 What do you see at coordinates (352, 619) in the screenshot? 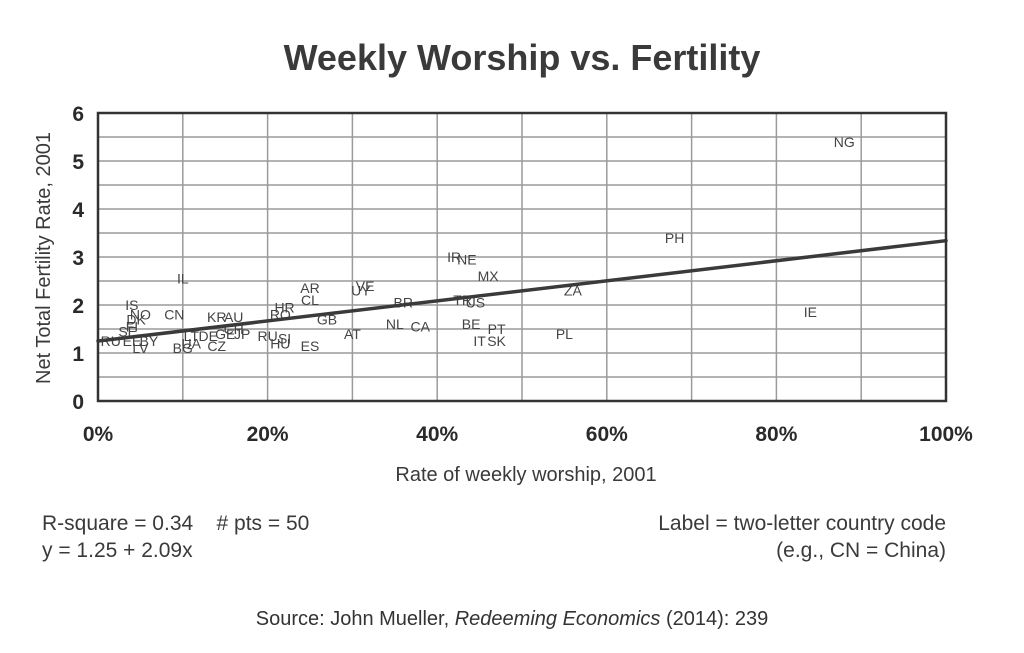
I see `source-prefix: Source: John Mueller,` at bounding box center [352, 619].